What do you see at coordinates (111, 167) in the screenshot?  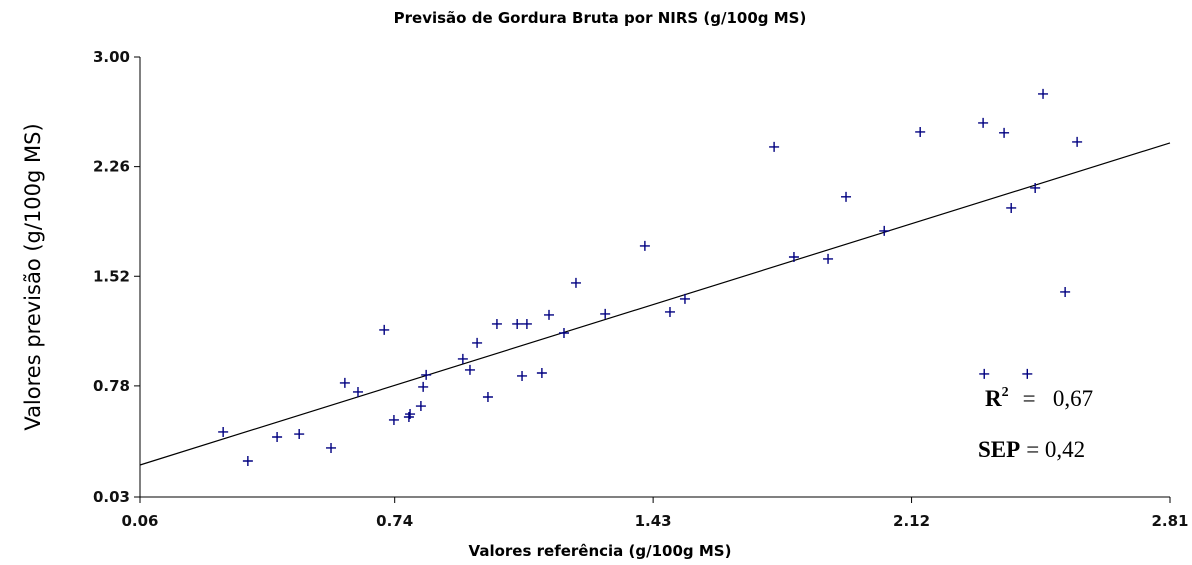 I see `y-tick-label: 2.26` at bounding box center [111, 167].